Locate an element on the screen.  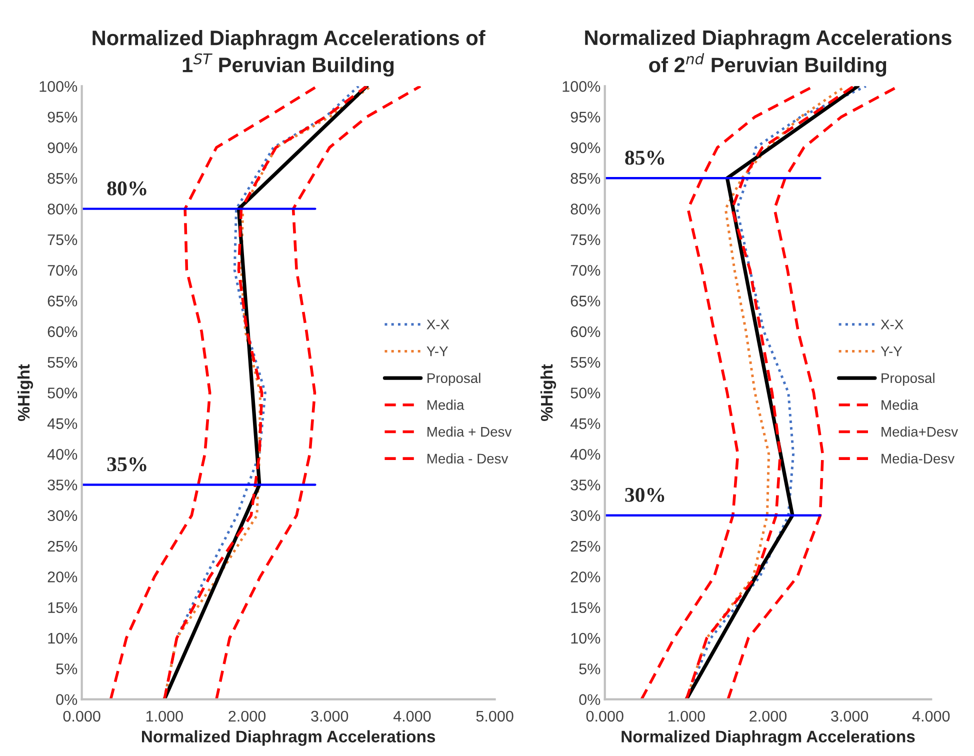
legend-label: Media+Desv is located at coordinates (920, 431).